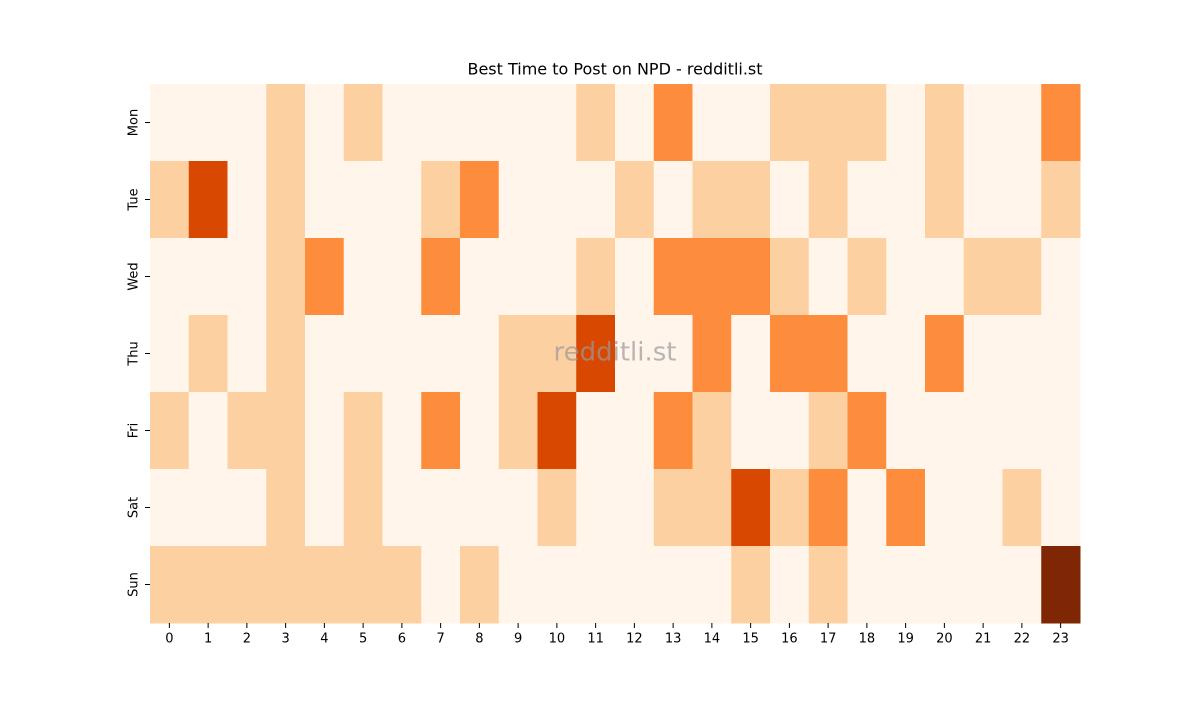  What do you see at coordinates (1022, 639) in the screenshot?
I see `x-tick-label: 22` at bounding box center [1022, 639].